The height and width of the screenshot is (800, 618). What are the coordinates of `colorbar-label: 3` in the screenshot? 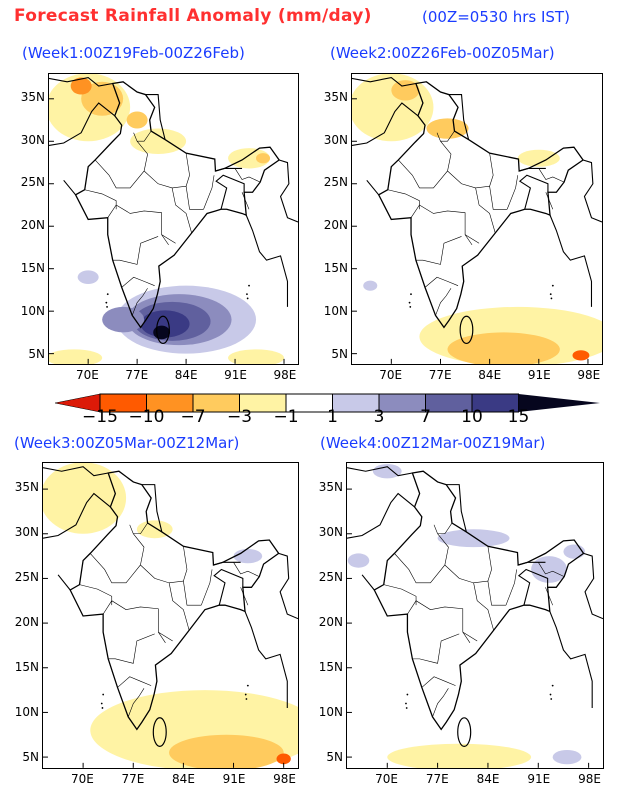 It's located at (379, 417).